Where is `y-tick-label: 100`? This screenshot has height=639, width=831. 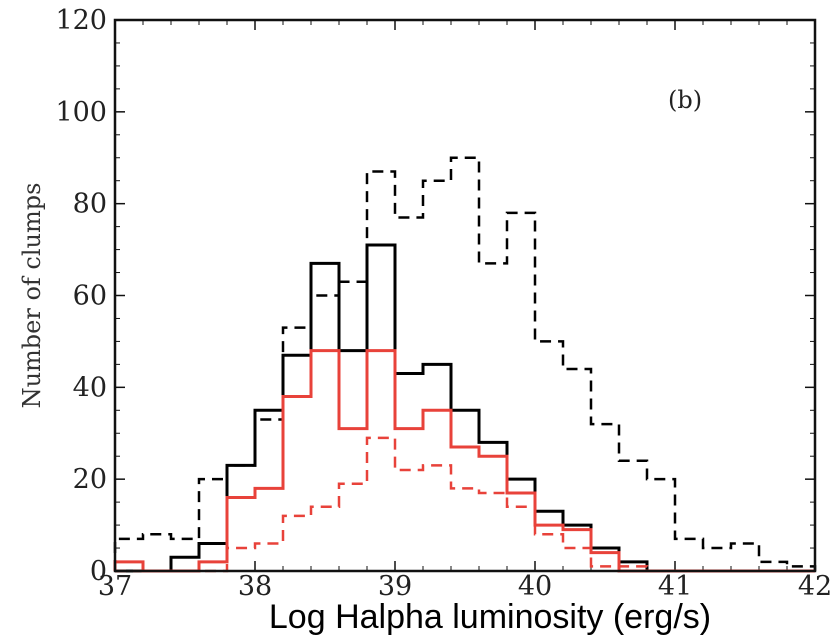
y-tick-label: 100 is located at coordinates (81, 112).